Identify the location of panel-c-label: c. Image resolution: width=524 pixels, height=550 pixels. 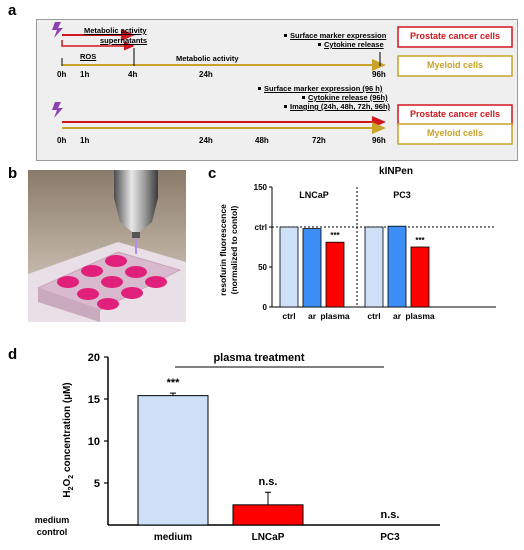
(212, 173).